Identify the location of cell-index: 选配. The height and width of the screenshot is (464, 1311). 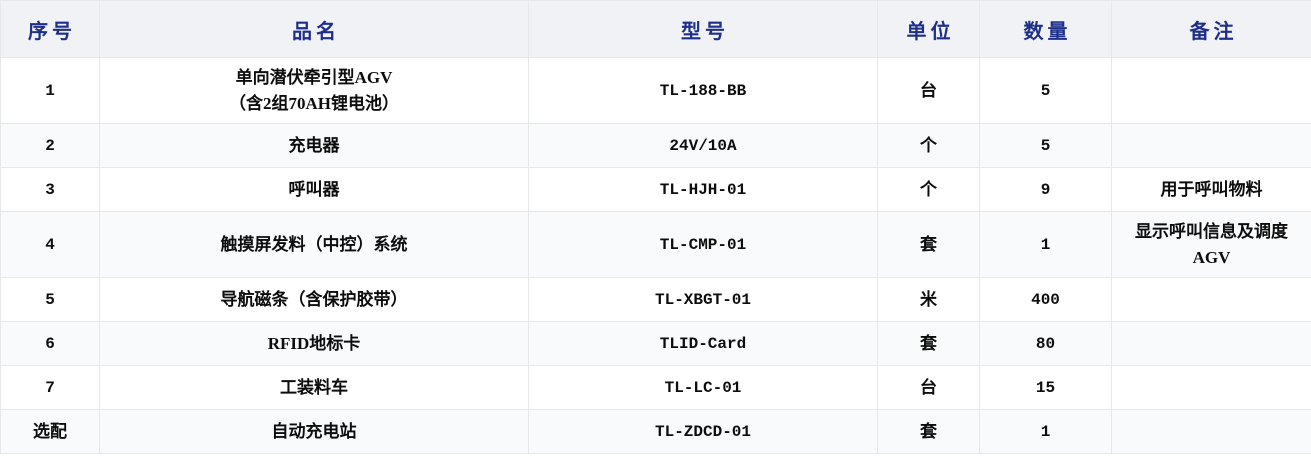
(50, 431).